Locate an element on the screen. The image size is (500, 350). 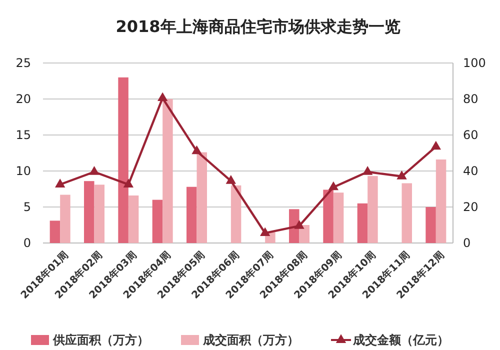
y-tick-label: 15 is located at coordinates (23, 135).